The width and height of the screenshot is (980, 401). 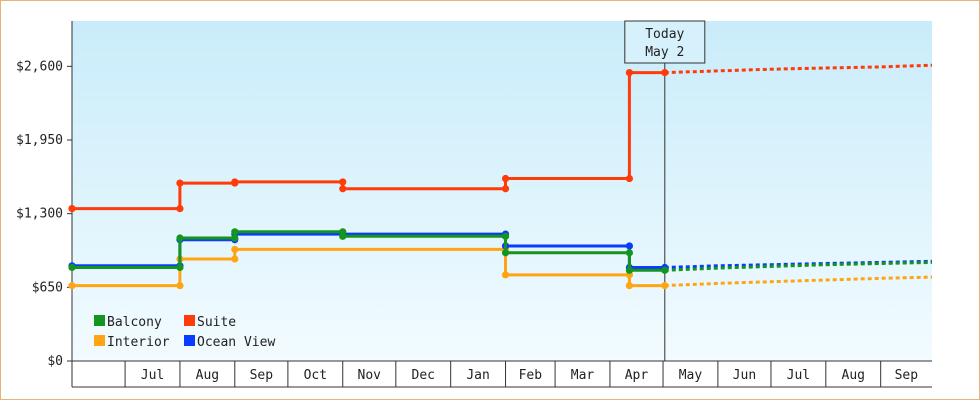 I want to click on legend-label-ocean-view: Ocean View, so click(x=236, y=342).